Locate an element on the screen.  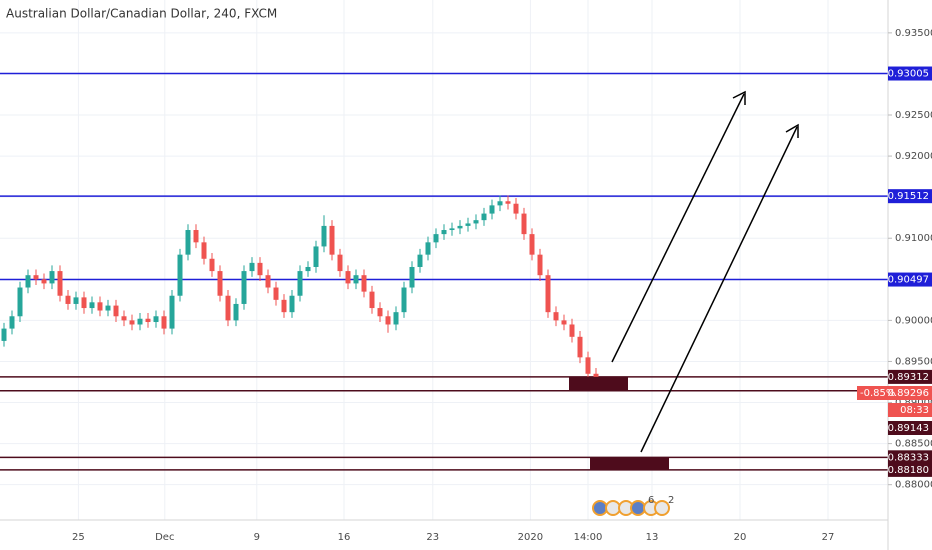
event-count: 6 is located at coordinates (651, 500).